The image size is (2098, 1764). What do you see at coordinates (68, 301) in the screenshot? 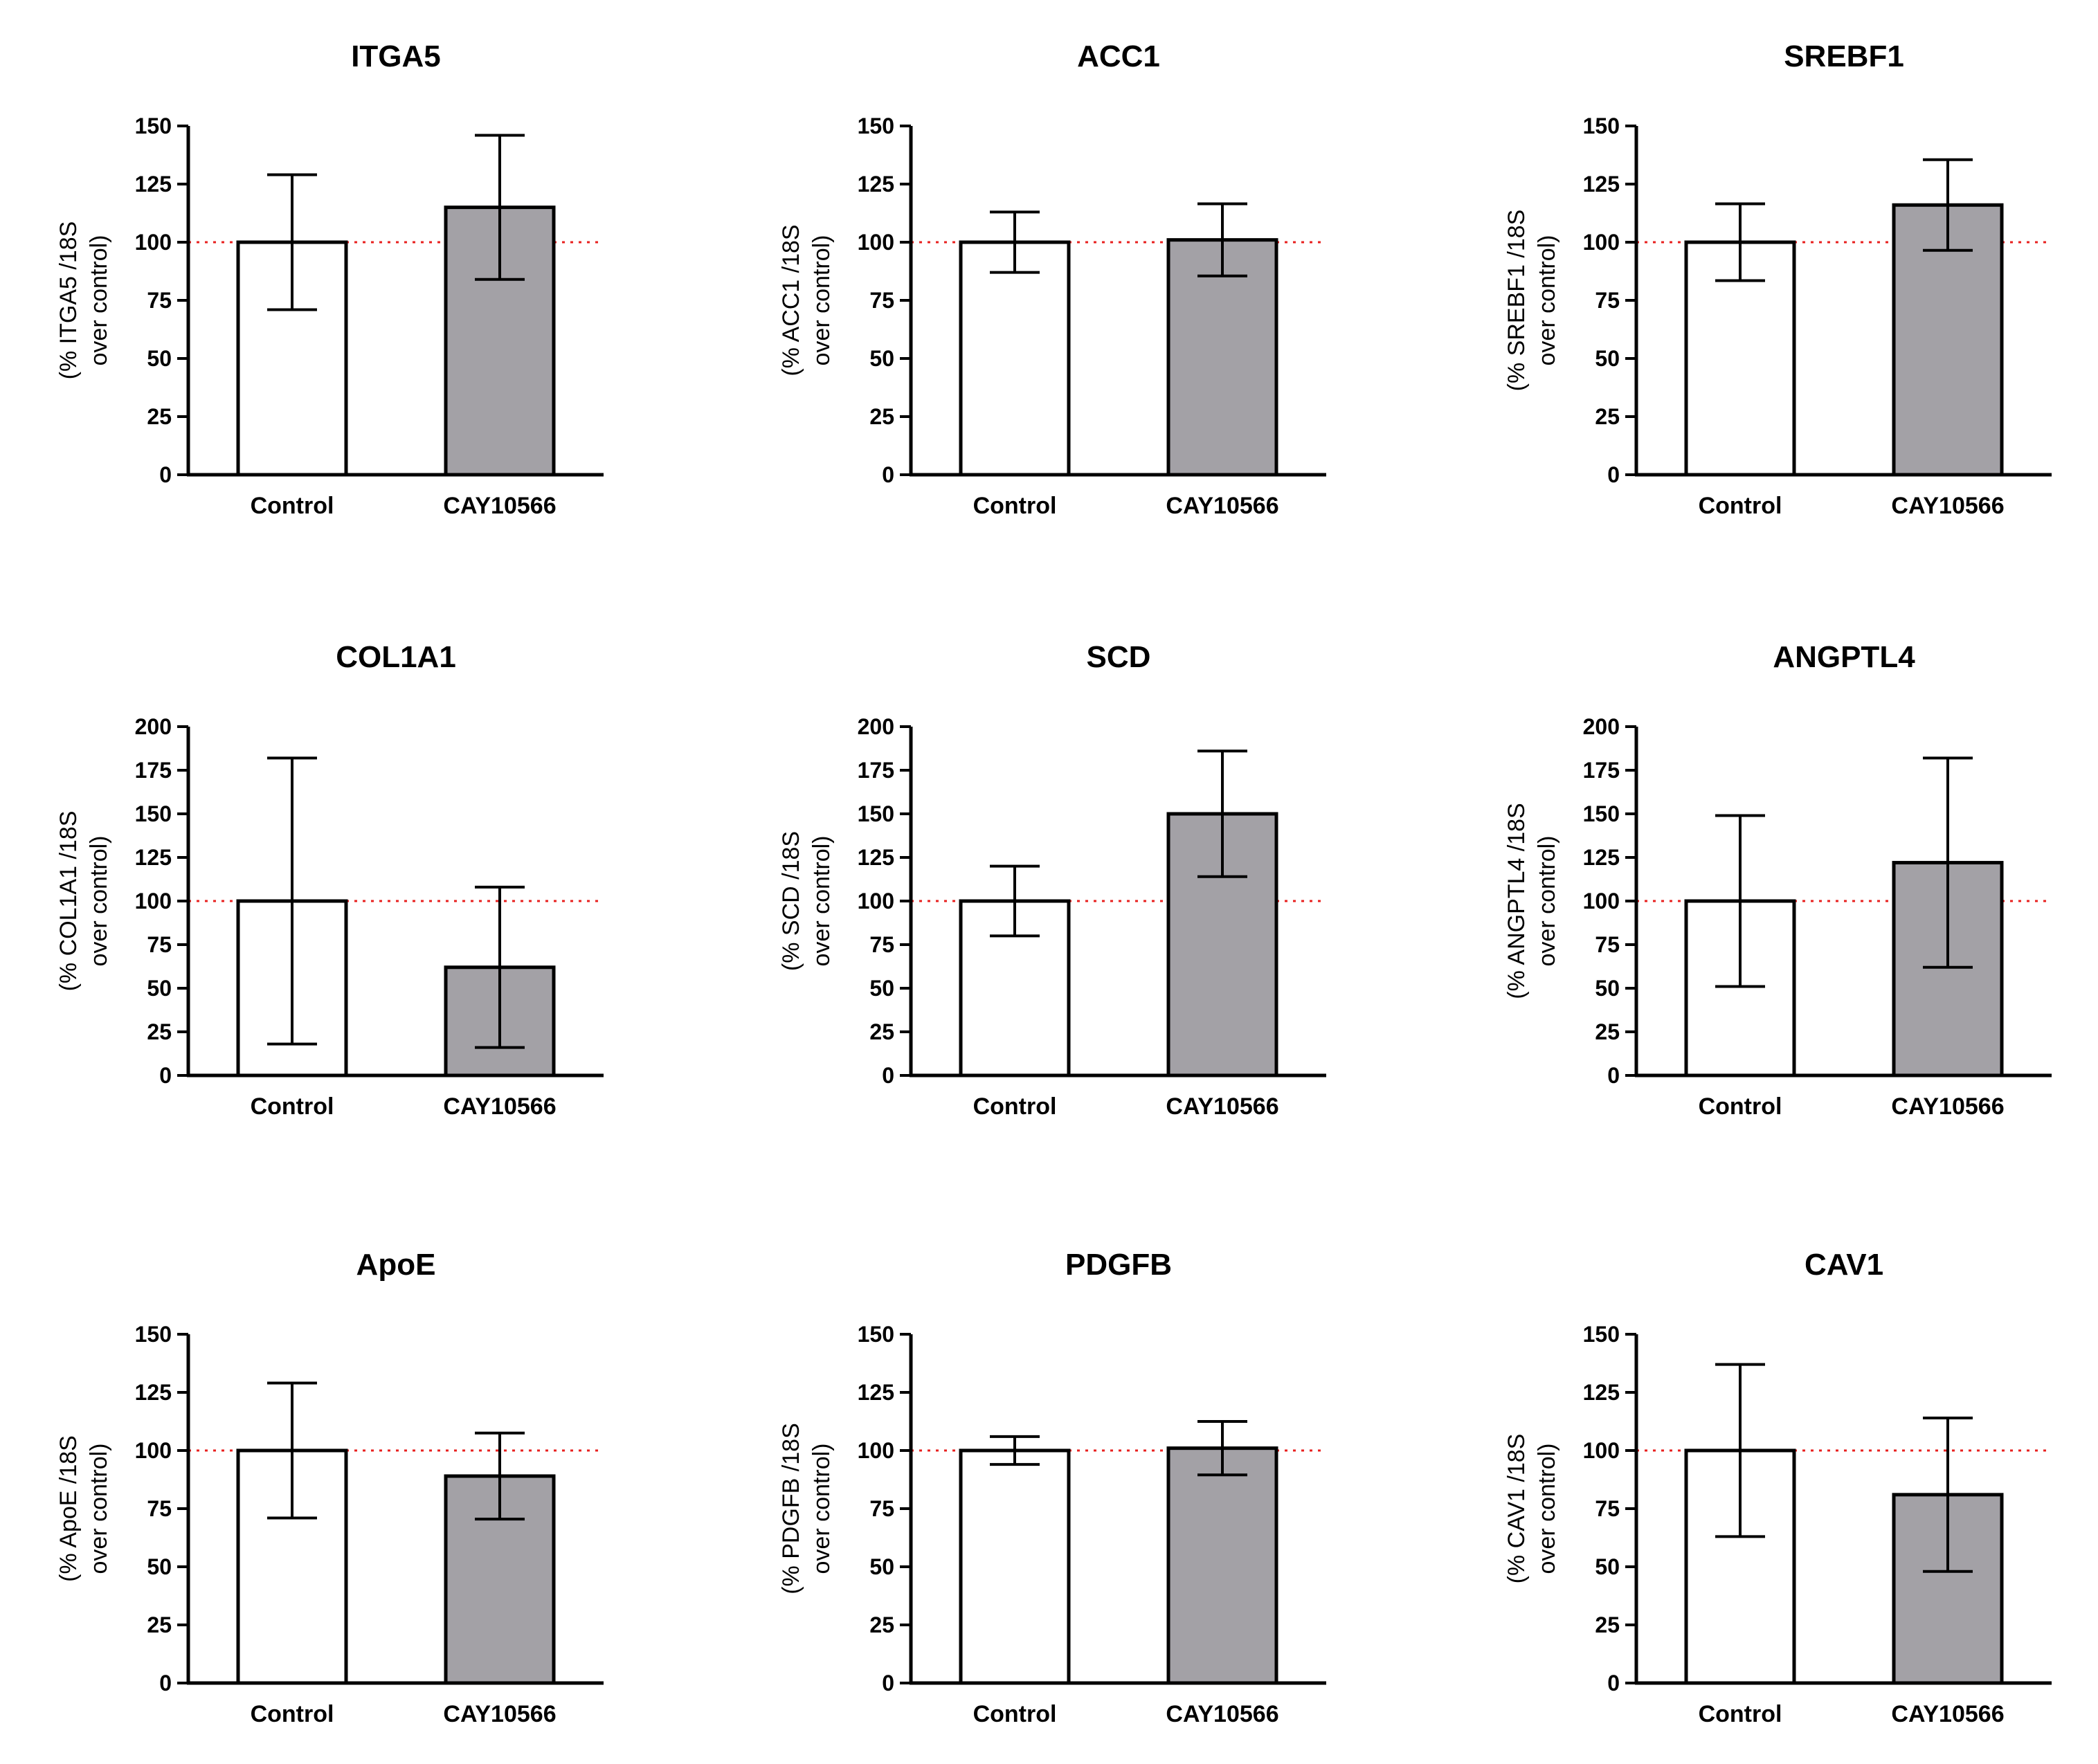
I see `y-axis-label-line1: (% ITGA5 /18S` at bounding box center [68, 301].